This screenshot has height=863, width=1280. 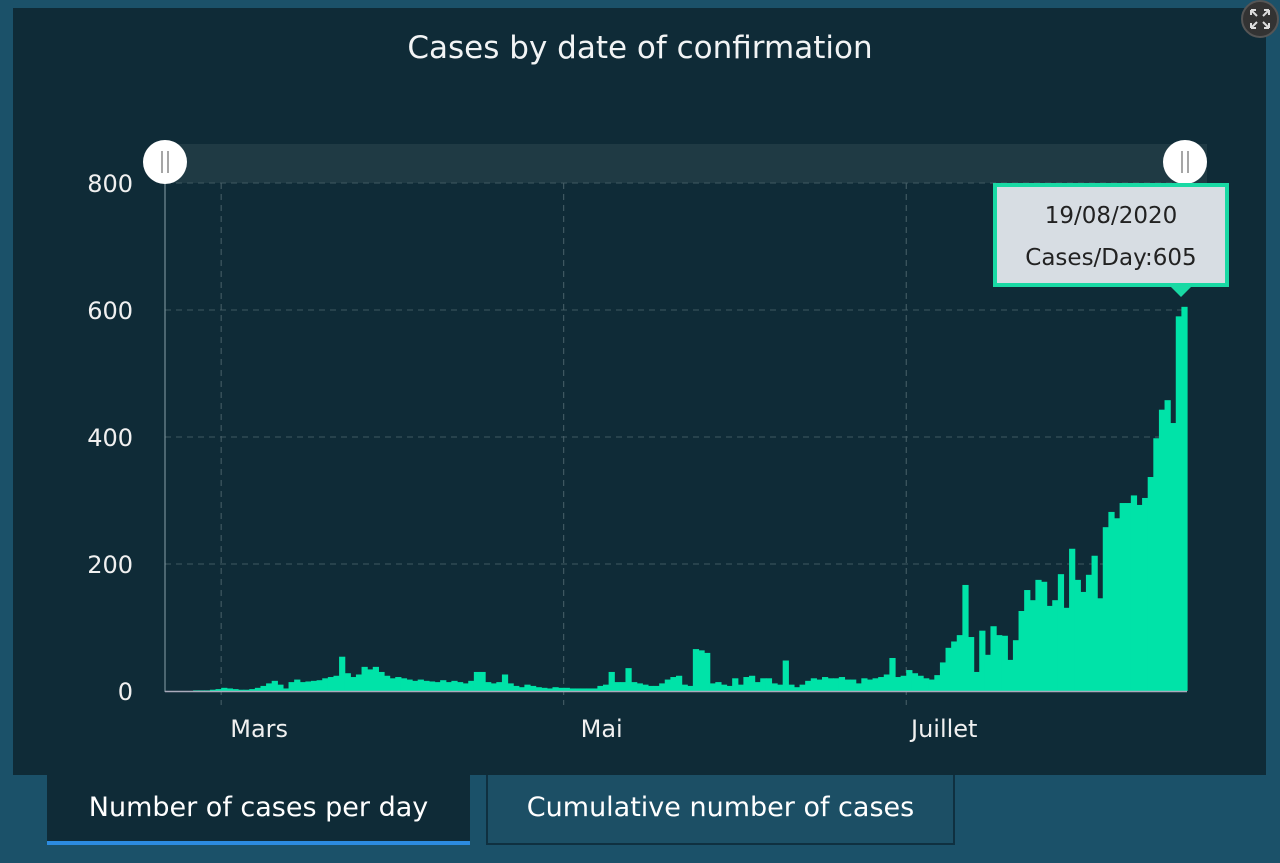 What do you see at coordinates (1185, 162) in the screenshot?
I see `range-handle-right` at bounding box center [1185, 162].